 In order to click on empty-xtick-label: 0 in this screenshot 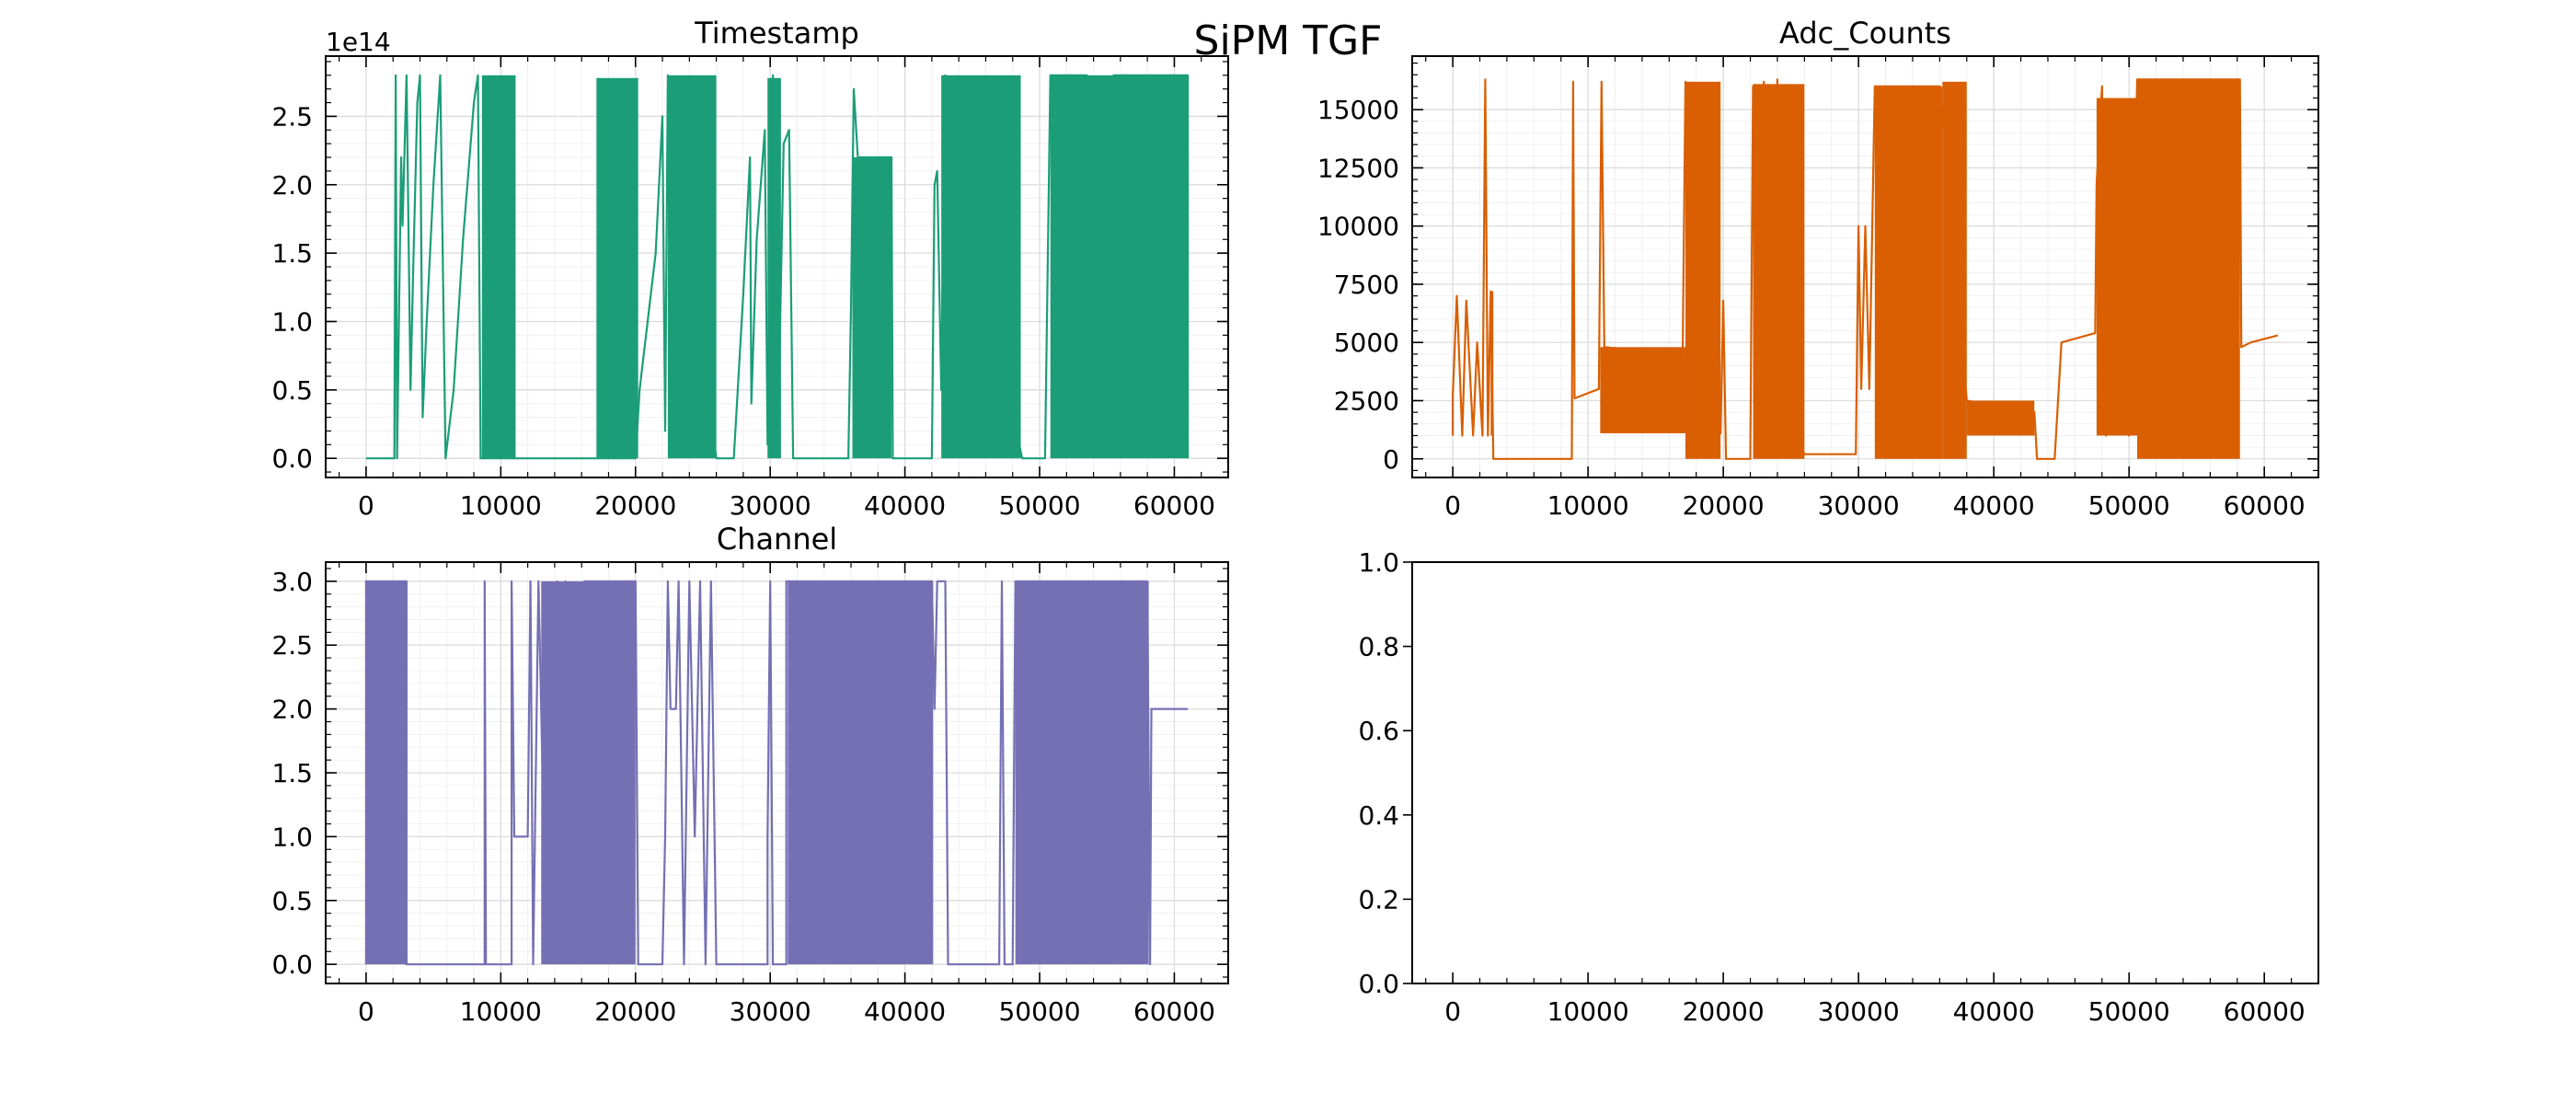, I will do `click(1452, 1011)`.